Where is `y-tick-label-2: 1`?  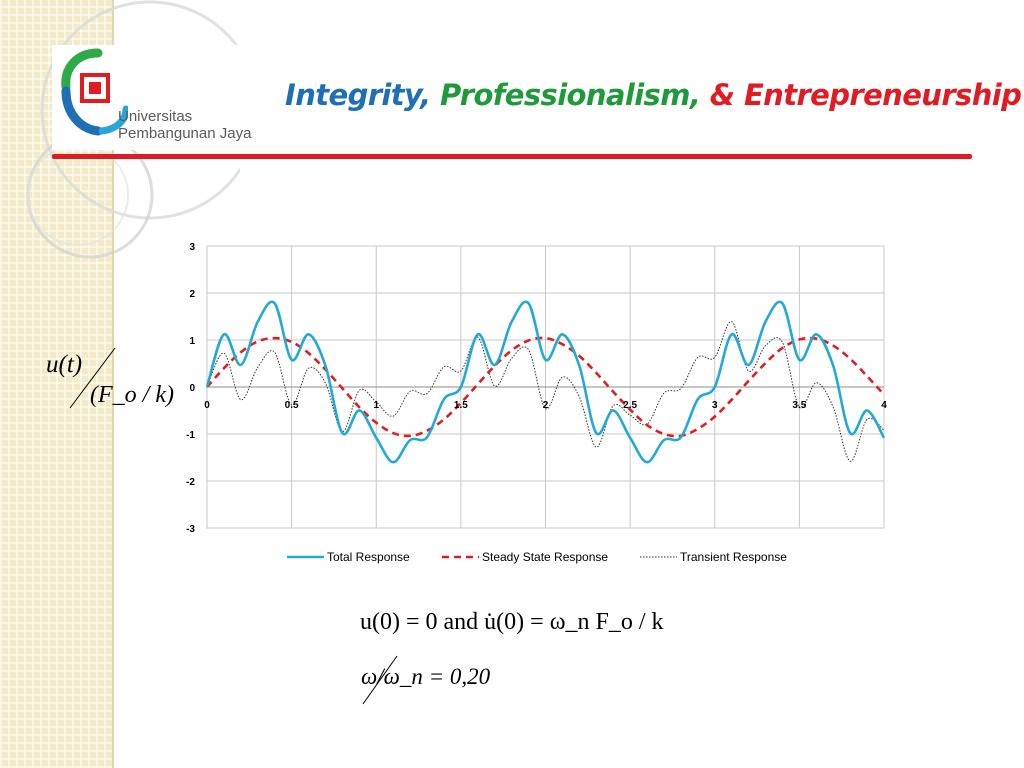 y-tick-label-2: 1 is located at coordinates (192, 341).